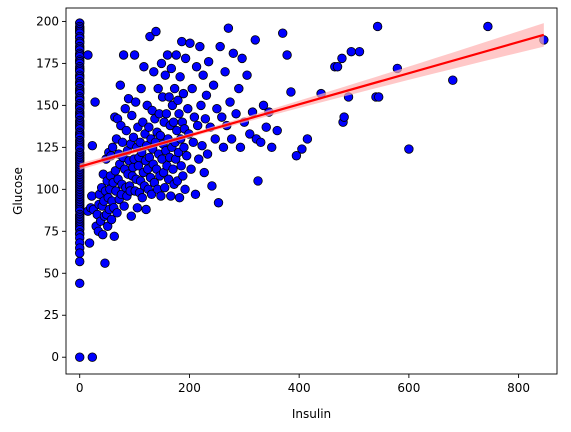 This screenshot has height=432, width=571. I want to click on y-tick-label: 75, so click(51, 231).